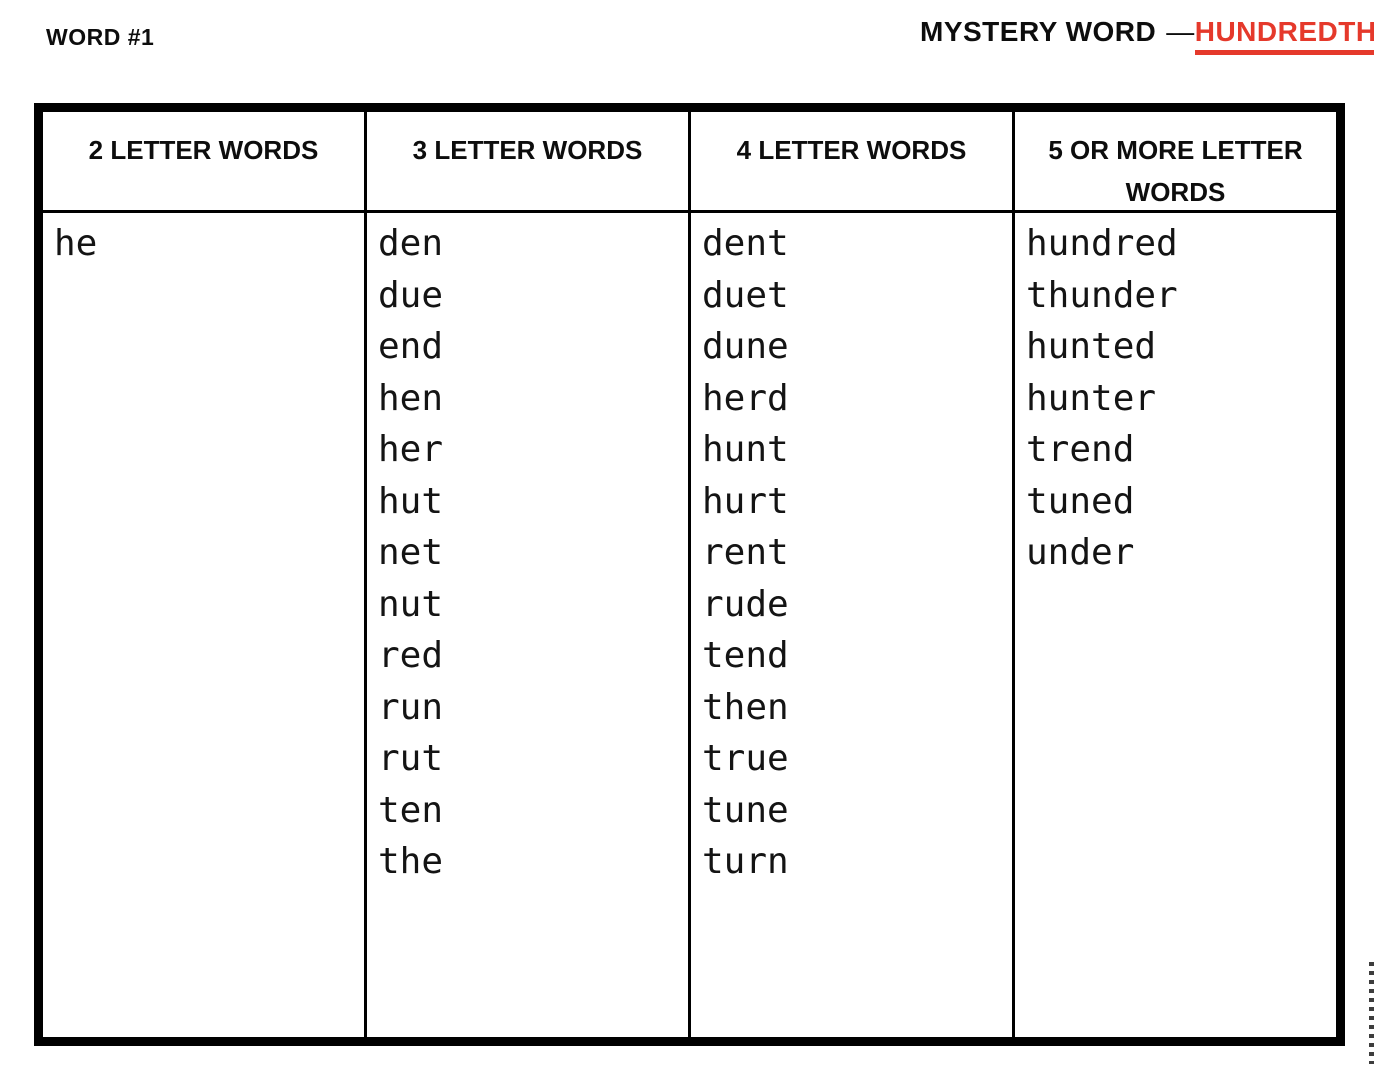  I want to click on word-item: red, so click(411, 655).